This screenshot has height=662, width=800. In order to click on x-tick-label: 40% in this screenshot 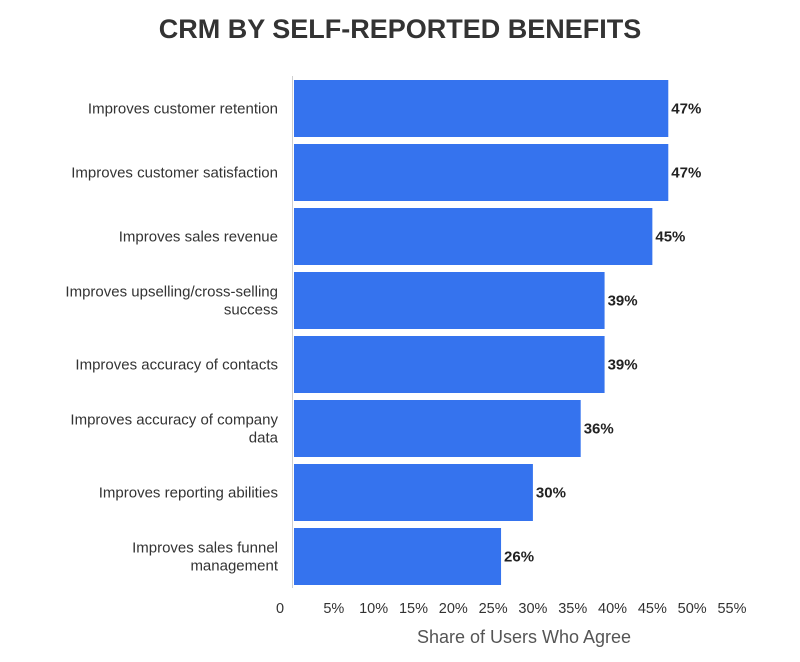, I will do `click(612, 609)`.